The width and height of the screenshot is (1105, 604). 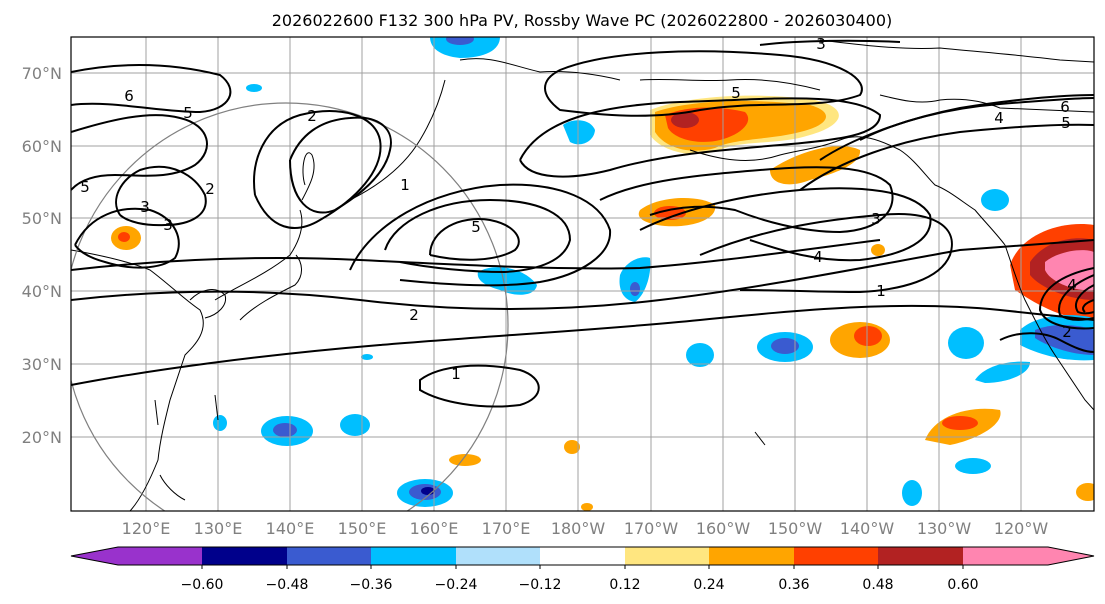 I want to click on anomaly-negative-s6, so click(x=220, y=423).